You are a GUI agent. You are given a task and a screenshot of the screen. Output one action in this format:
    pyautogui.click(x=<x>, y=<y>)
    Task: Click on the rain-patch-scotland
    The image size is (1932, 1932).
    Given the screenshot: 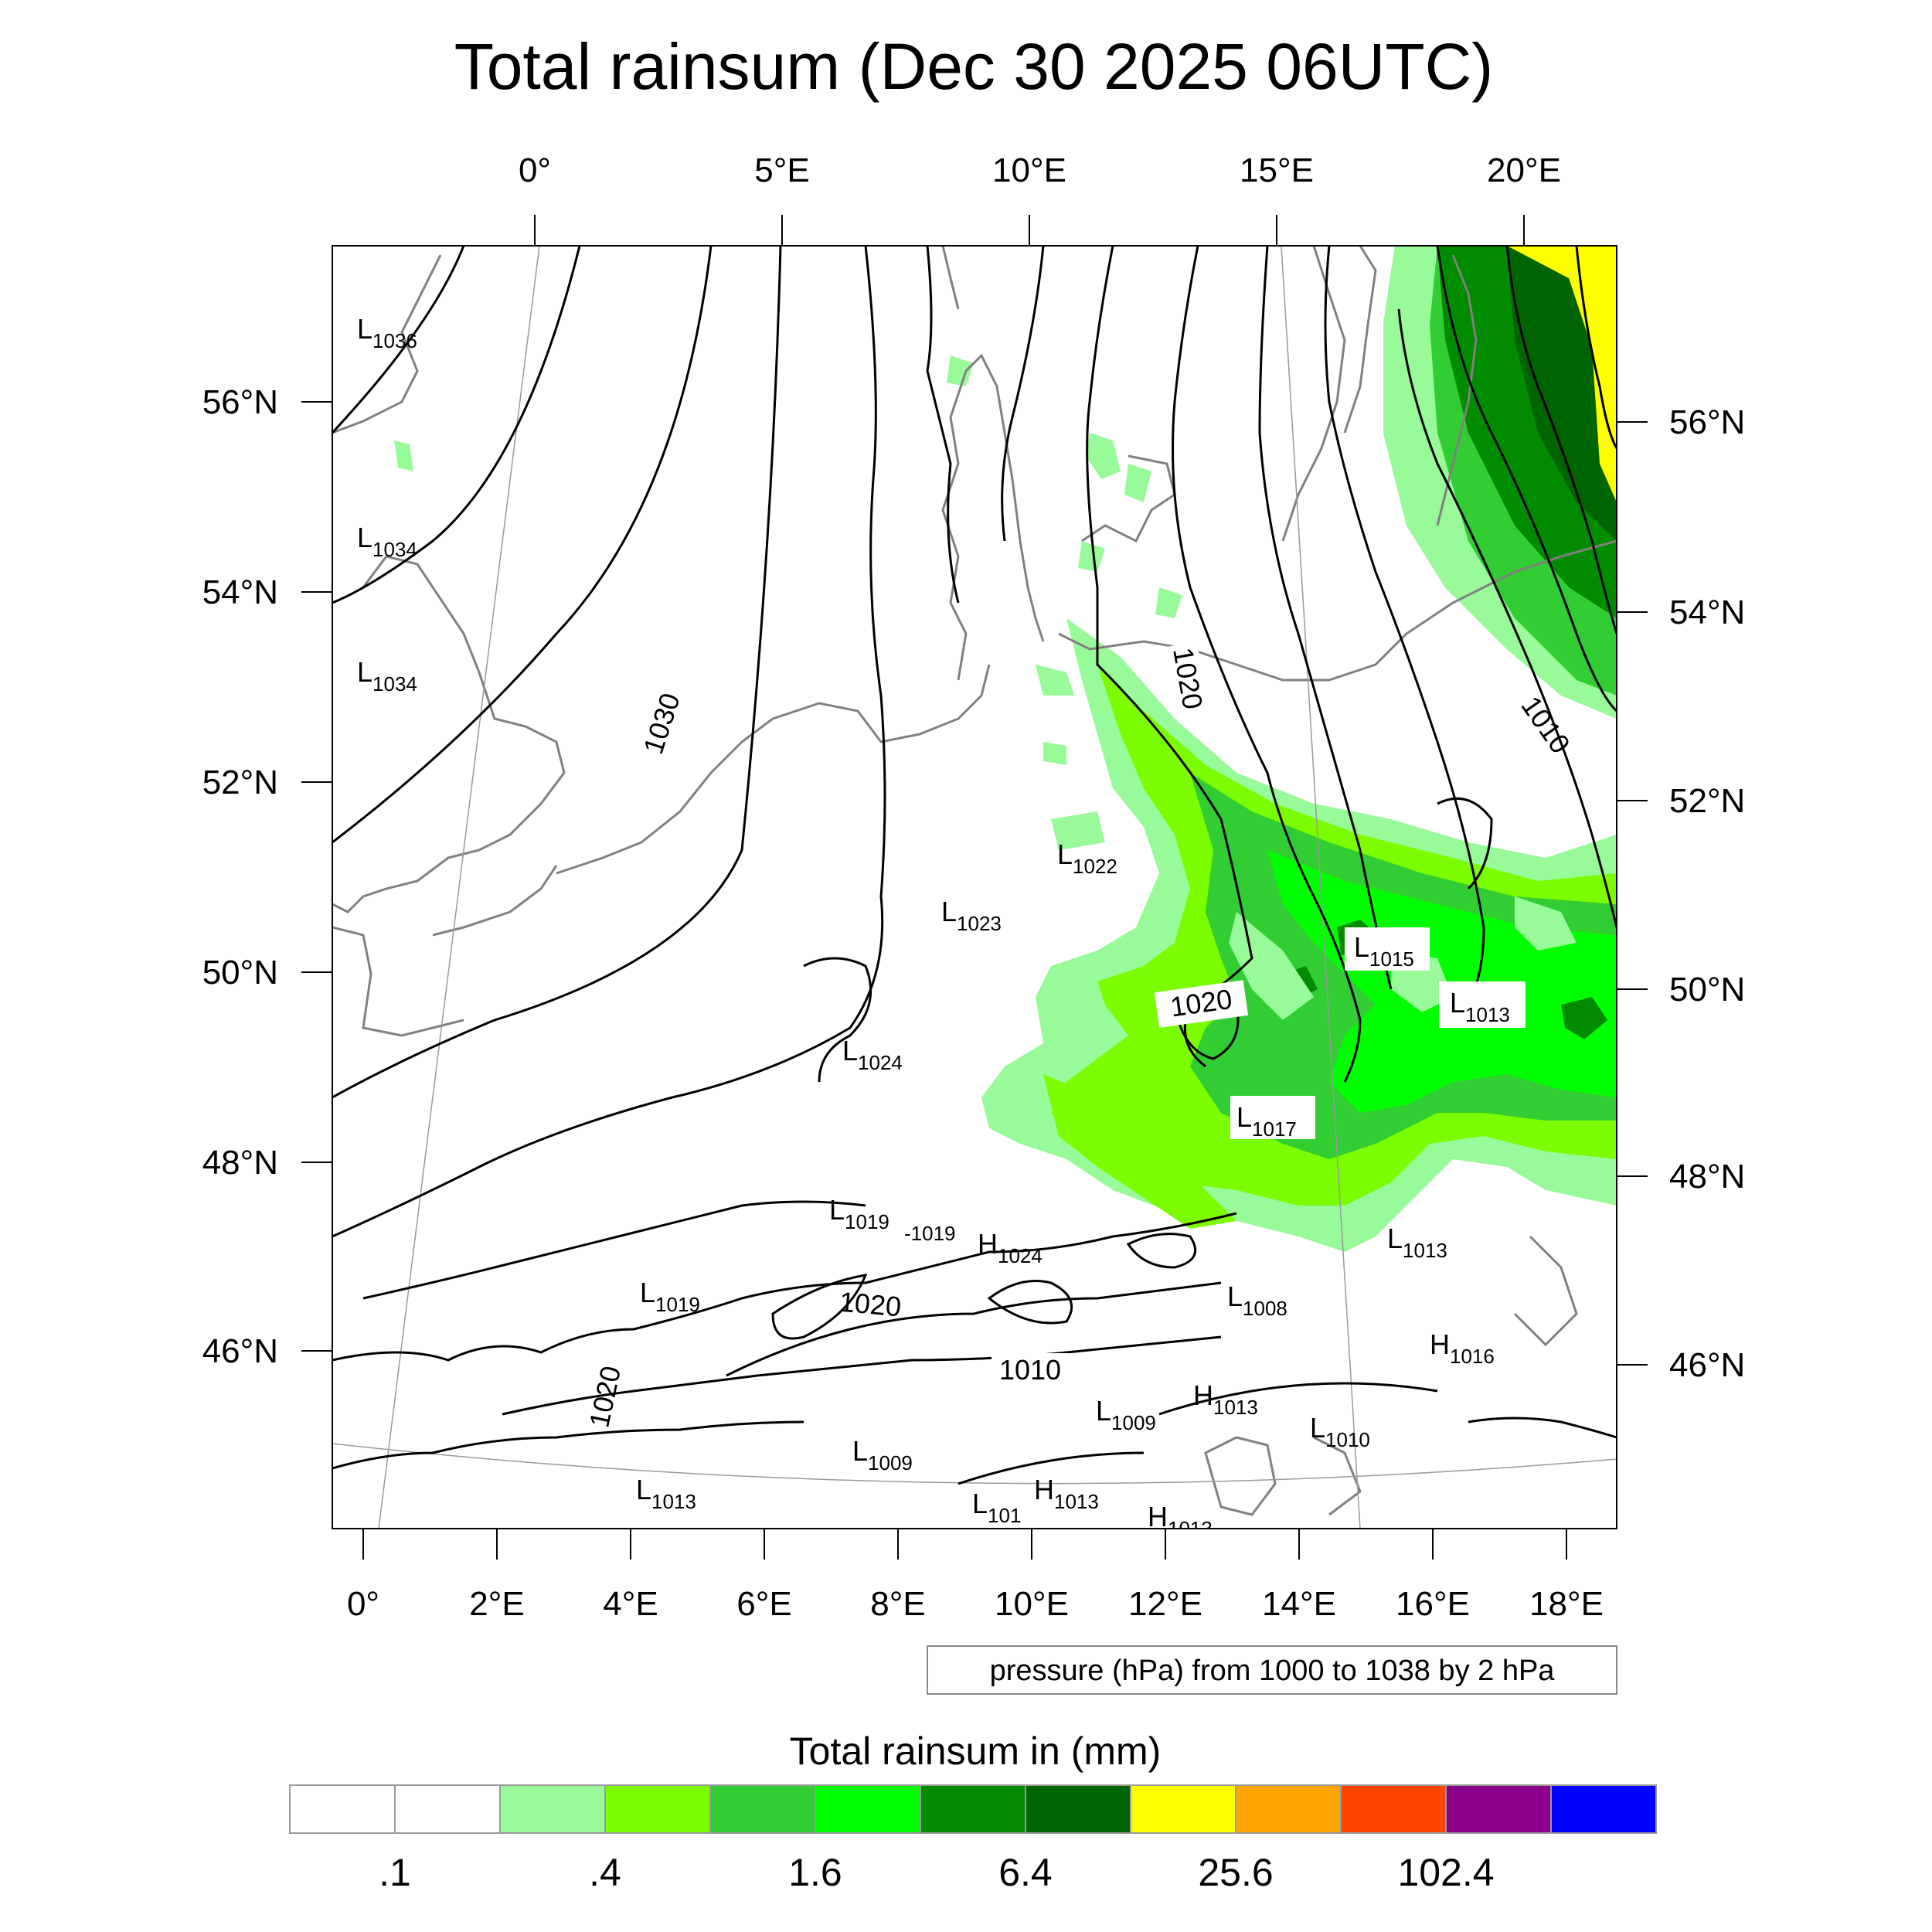 What is the action you would take?
    pyautogui.click(x=404, y=456)
    